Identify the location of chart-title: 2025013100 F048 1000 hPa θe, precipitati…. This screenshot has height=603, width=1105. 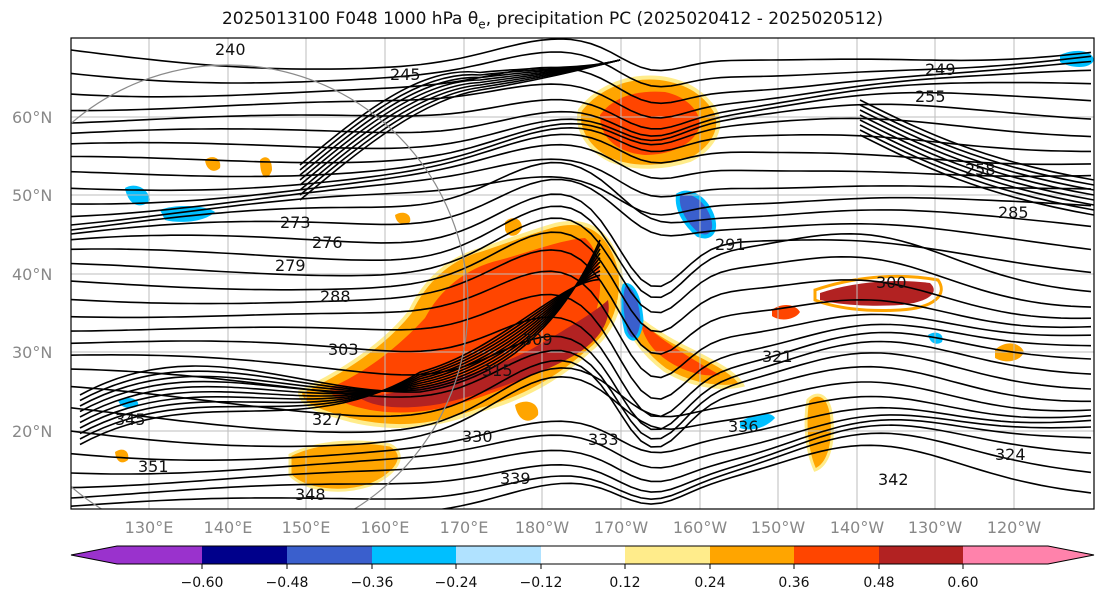
(552, 20).